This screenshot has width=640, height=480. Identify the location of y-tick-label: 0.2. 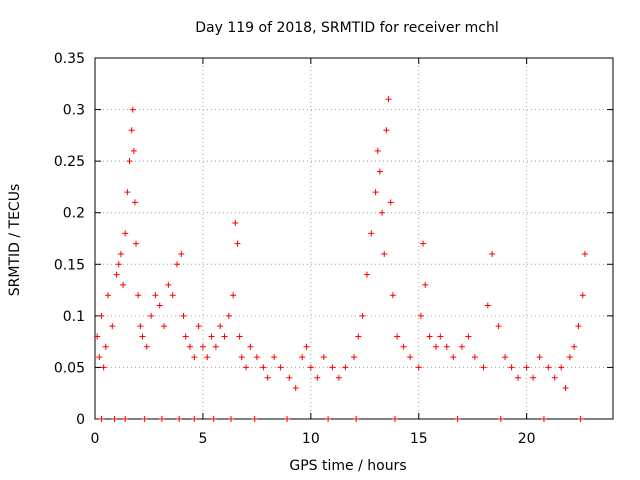
(74, 214).